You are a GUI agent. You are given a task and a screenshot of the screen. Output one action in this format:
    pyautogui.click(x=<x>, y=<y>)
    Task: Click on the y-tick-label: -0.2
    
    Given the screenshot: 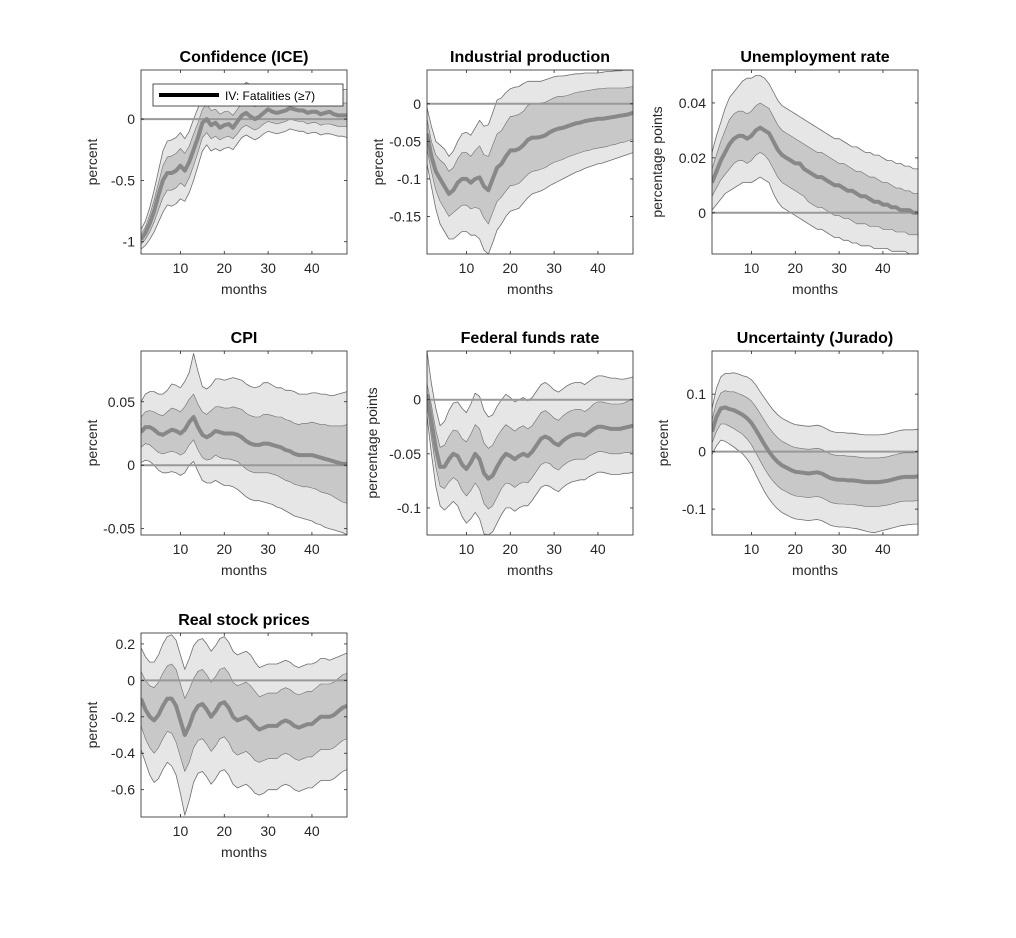 What is the action you would take?
    pyautogui.click(x=123, y=717)
    